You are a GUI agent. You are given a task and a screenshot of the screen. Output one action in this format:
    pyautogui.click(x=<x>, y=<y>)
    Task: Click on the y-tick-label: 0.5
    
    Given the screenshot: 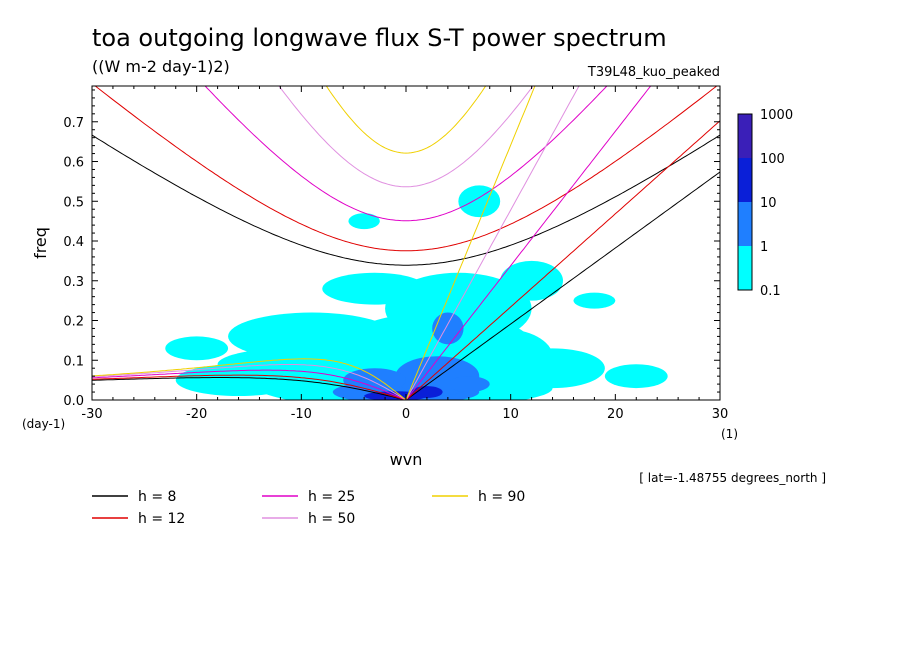 What is the action you would take?
    pyautogui.click(x=73, y=202)
    